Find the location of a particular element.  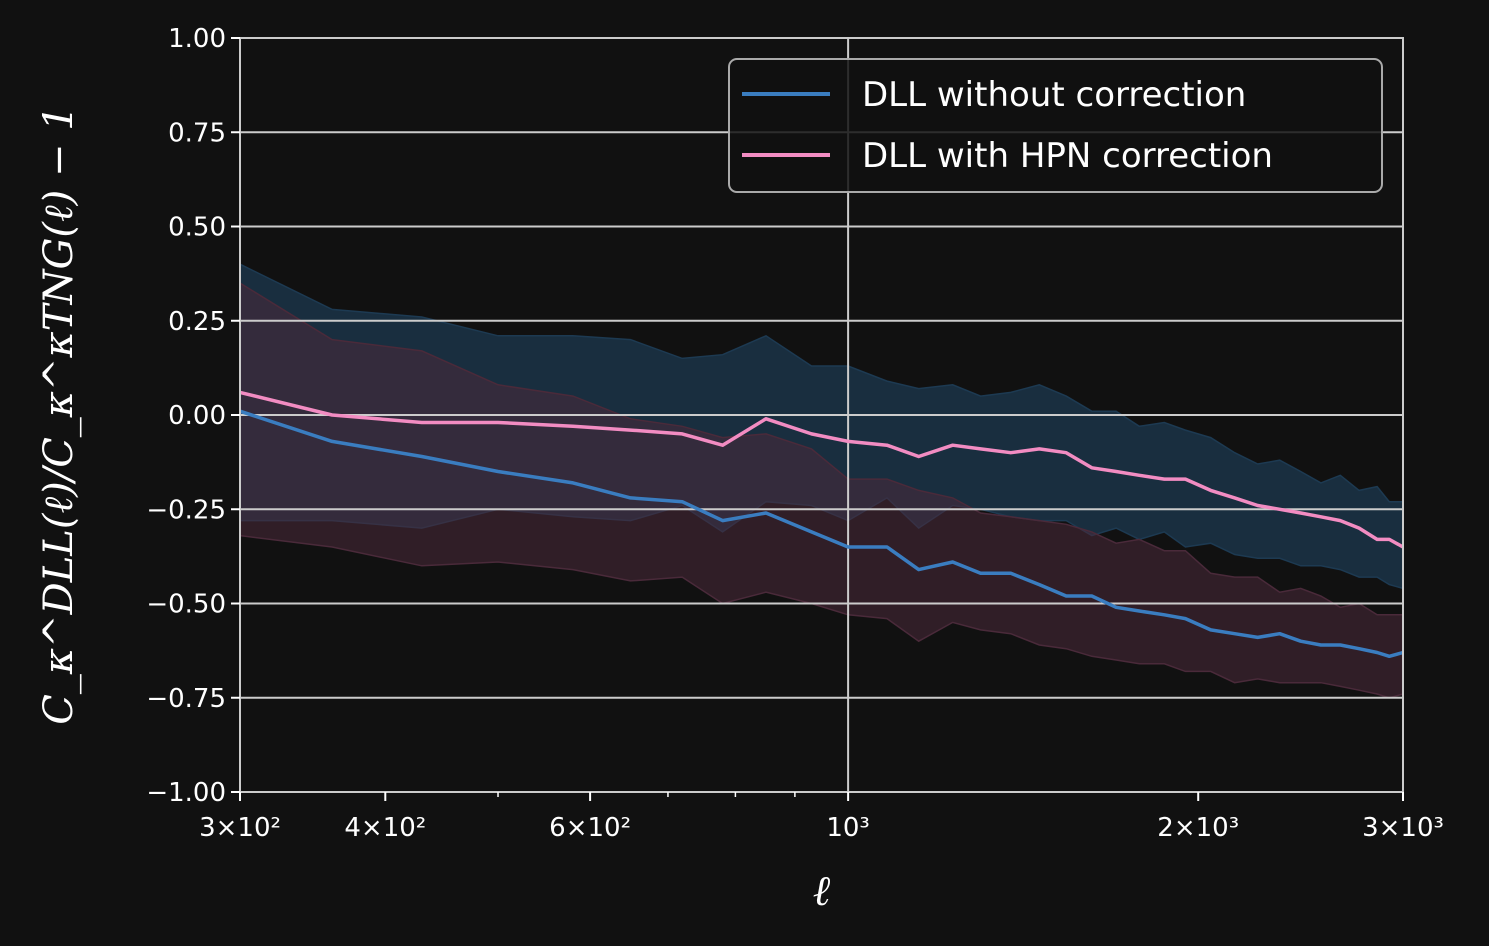

y-tick-label: −0.50 is located at coordinates (186, 605).